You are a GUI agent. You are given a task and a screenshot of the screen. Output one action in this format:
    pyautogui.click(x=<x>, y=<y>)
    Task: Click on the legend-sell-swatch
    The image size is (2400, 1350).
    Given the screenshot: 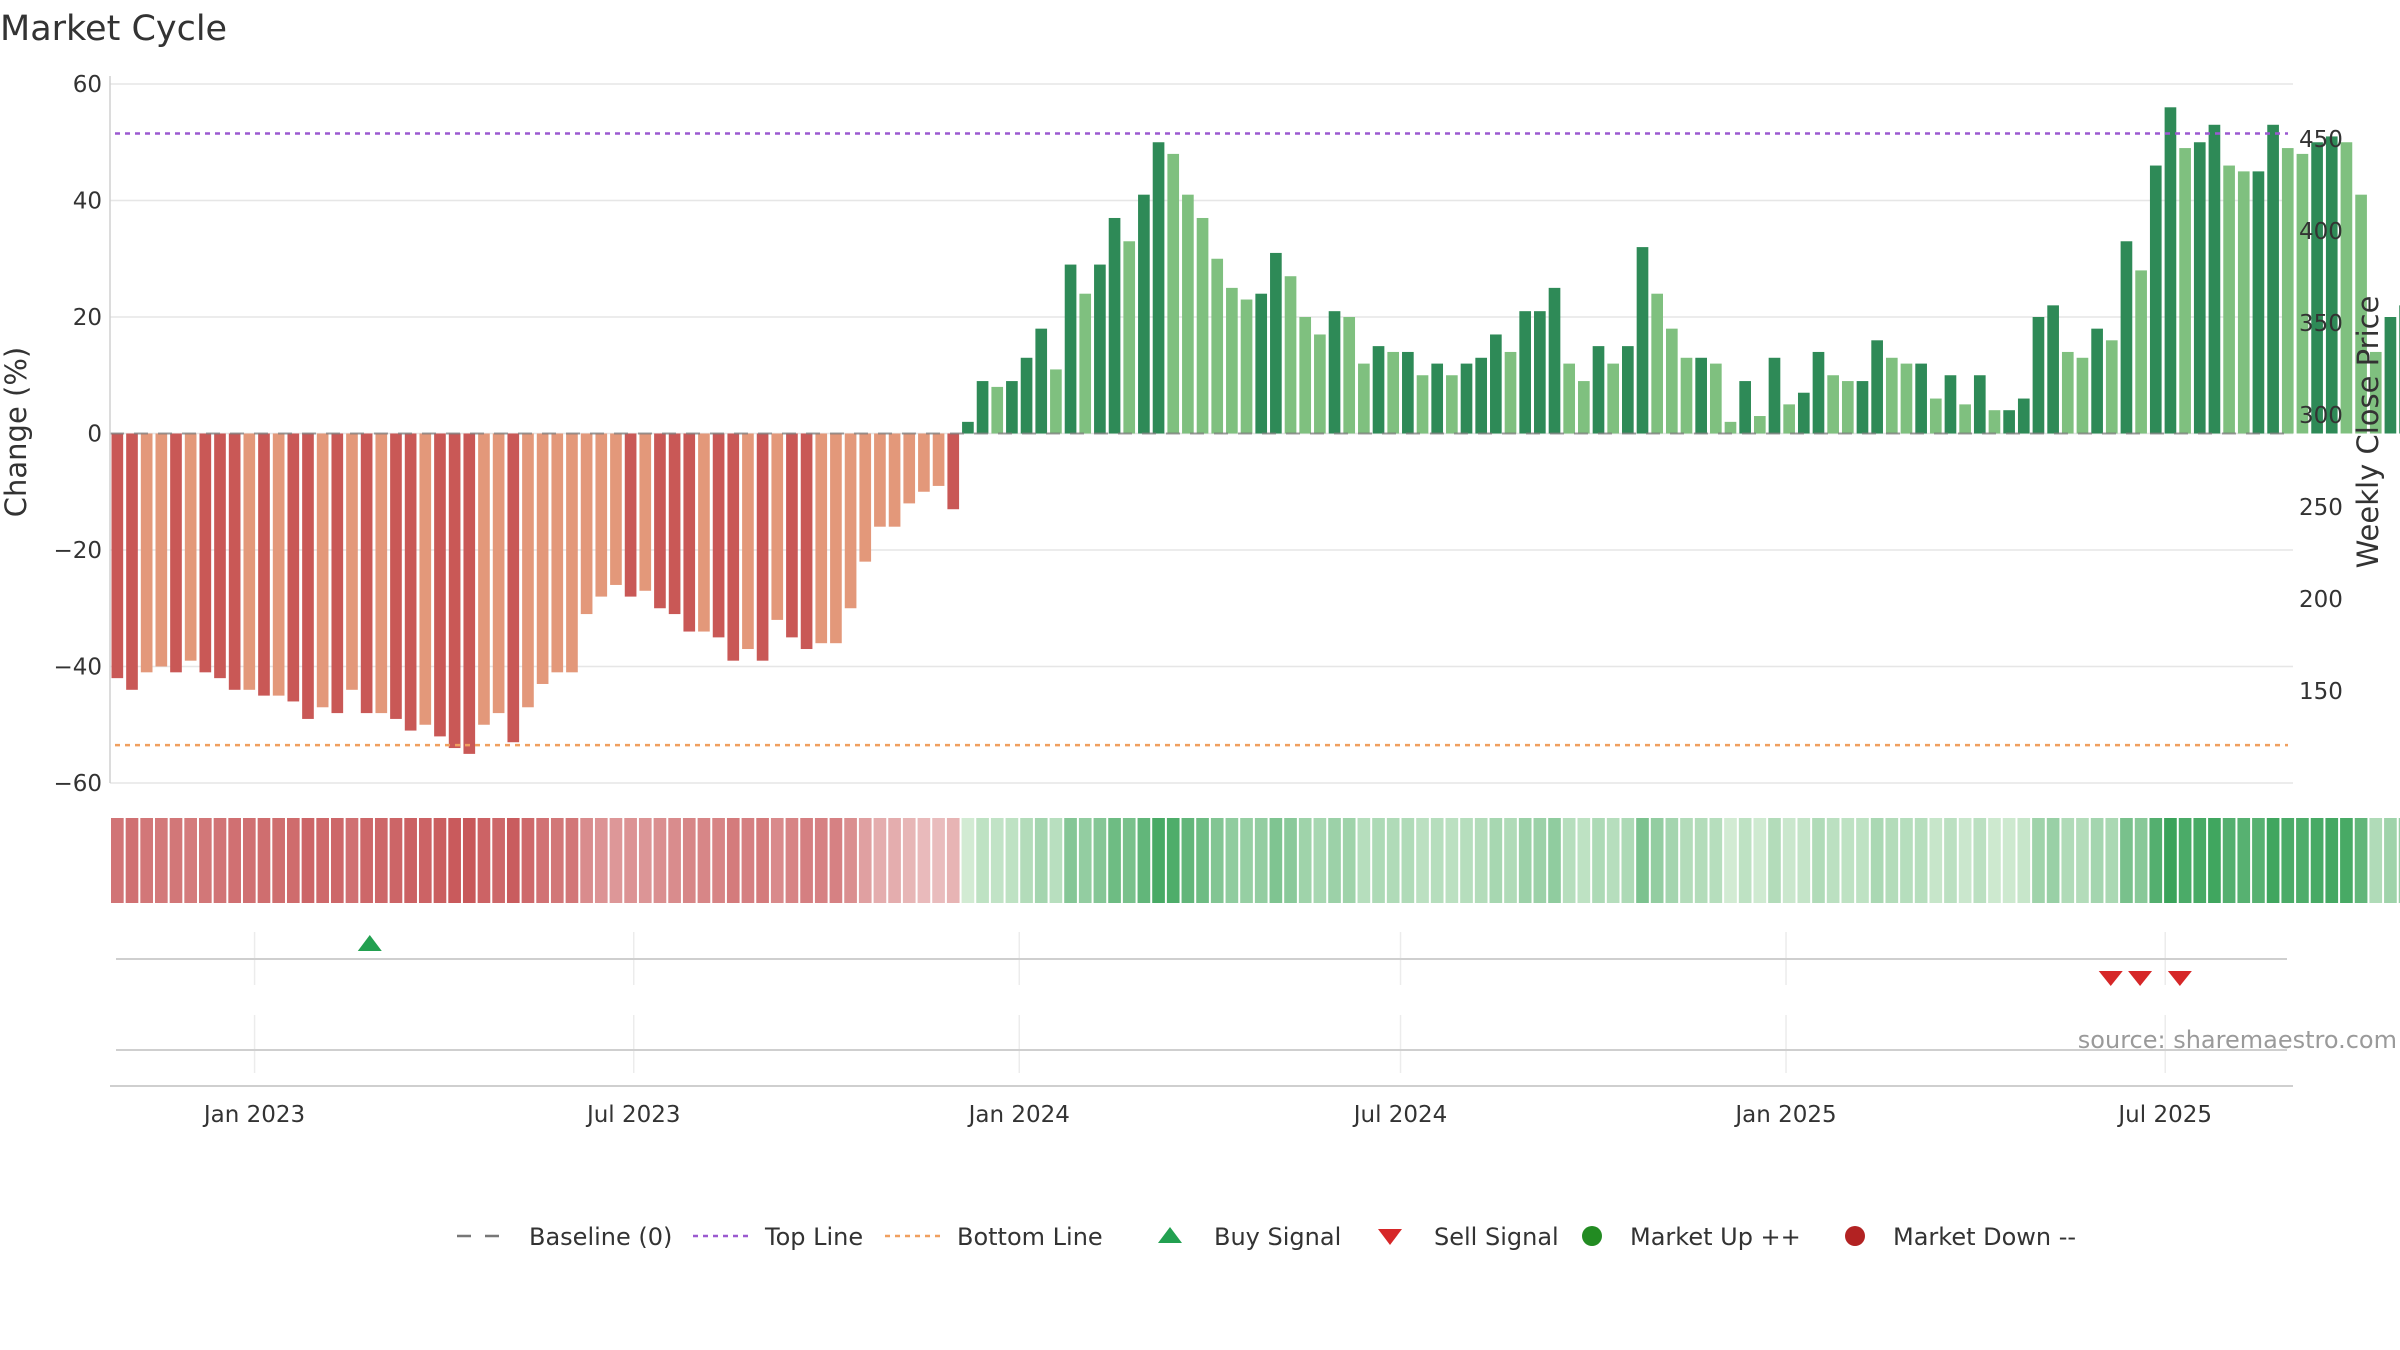 What is the action you would take?
    pyautogui.click(x=1390, y=1237)
    